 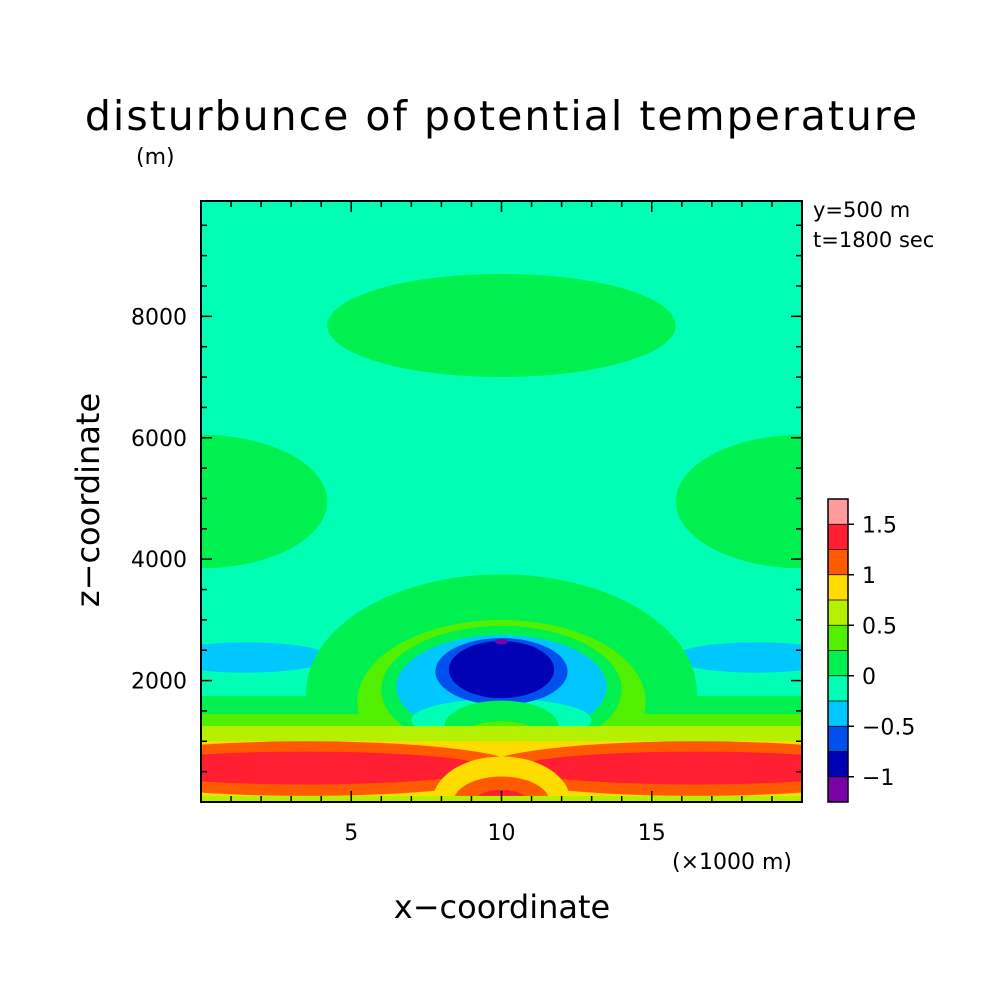 What do you see at coordinates (159, 439) in the screenshot?
I see `y-tick-label: 6000` at bounding box center [159, 439].